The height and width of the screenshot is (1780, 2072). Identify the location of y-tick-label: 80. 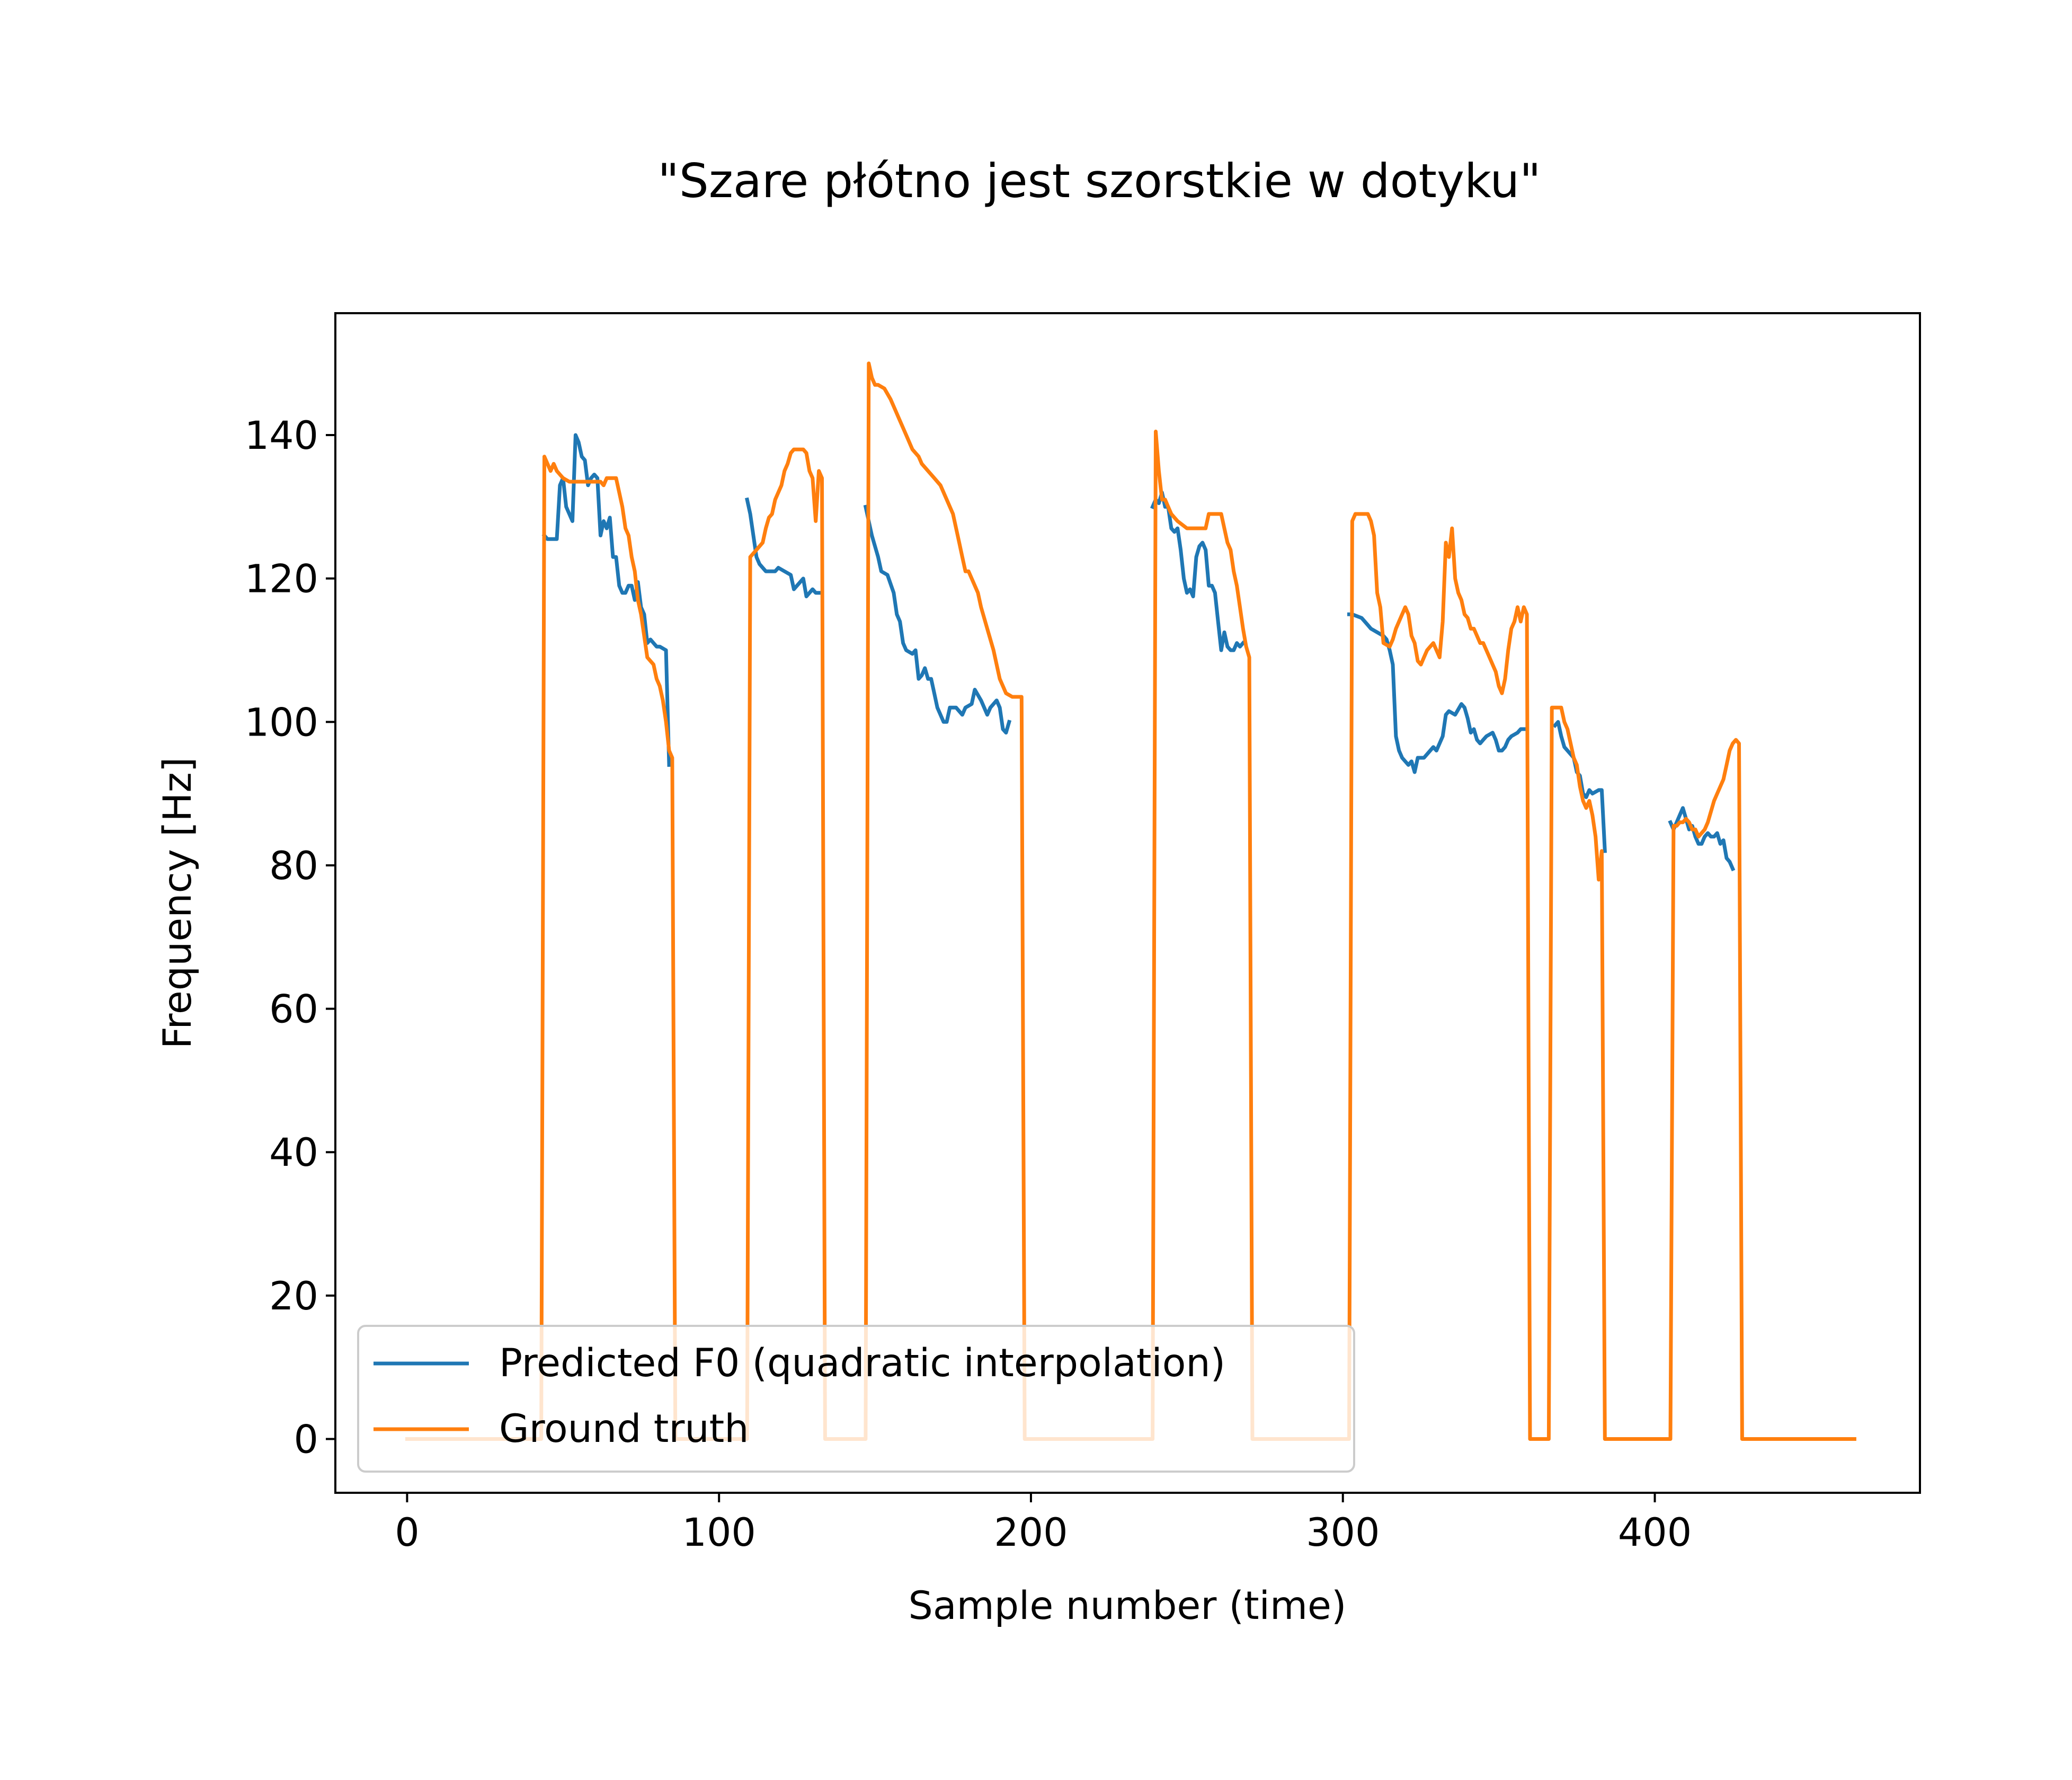
(293, 866).